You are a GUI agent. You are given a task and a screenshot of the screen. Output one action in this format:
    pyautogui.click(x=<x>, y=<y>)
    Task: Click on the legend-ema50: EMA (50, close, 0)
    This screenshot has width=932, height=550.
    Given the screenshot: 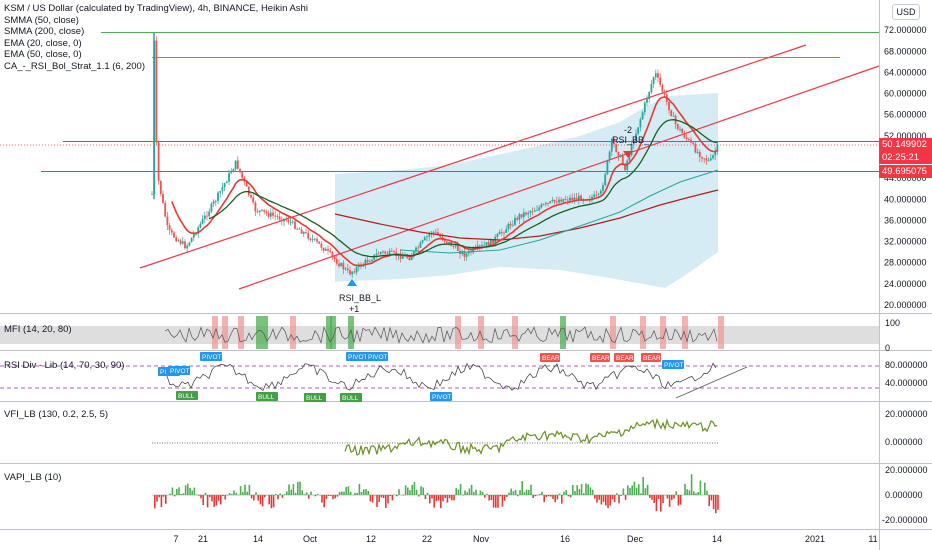 What is the action you would take?
    pyautogui.click(x=43, y=54)
    